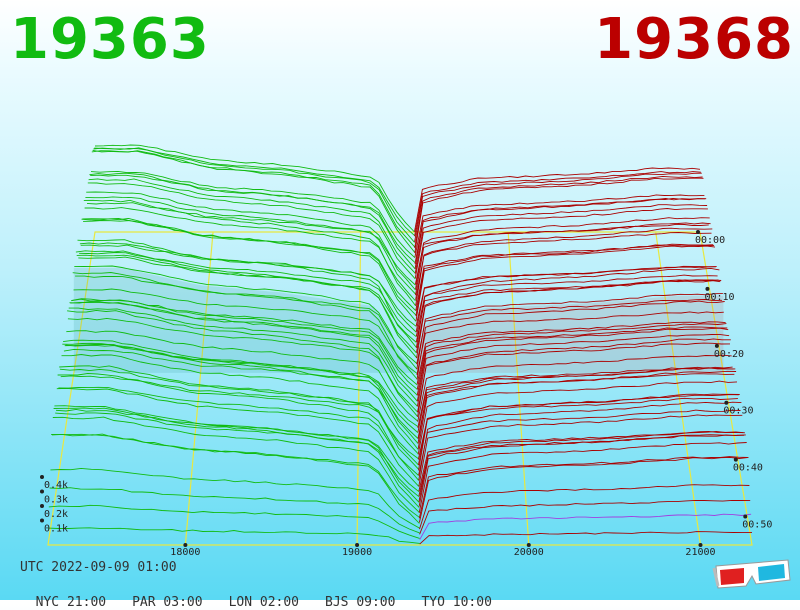 This screenshot has height=610, width=800. What do you see at coordinates (167, 602) in the screenshot?
I see `timezone-par: PAR 03:00` at bounding box center [167, 602].